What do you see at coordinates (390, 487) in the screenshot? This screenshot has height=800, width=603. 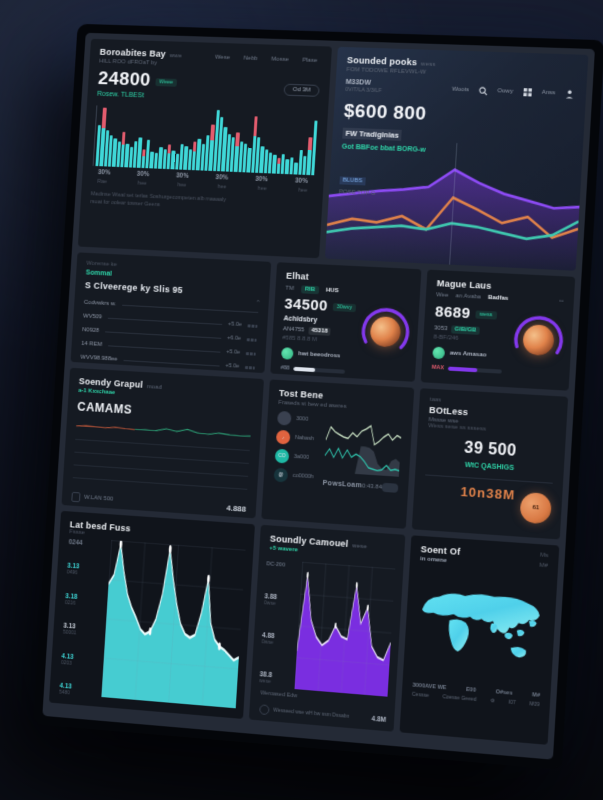 I see `testlines-button` at bounding box center [390, 487].